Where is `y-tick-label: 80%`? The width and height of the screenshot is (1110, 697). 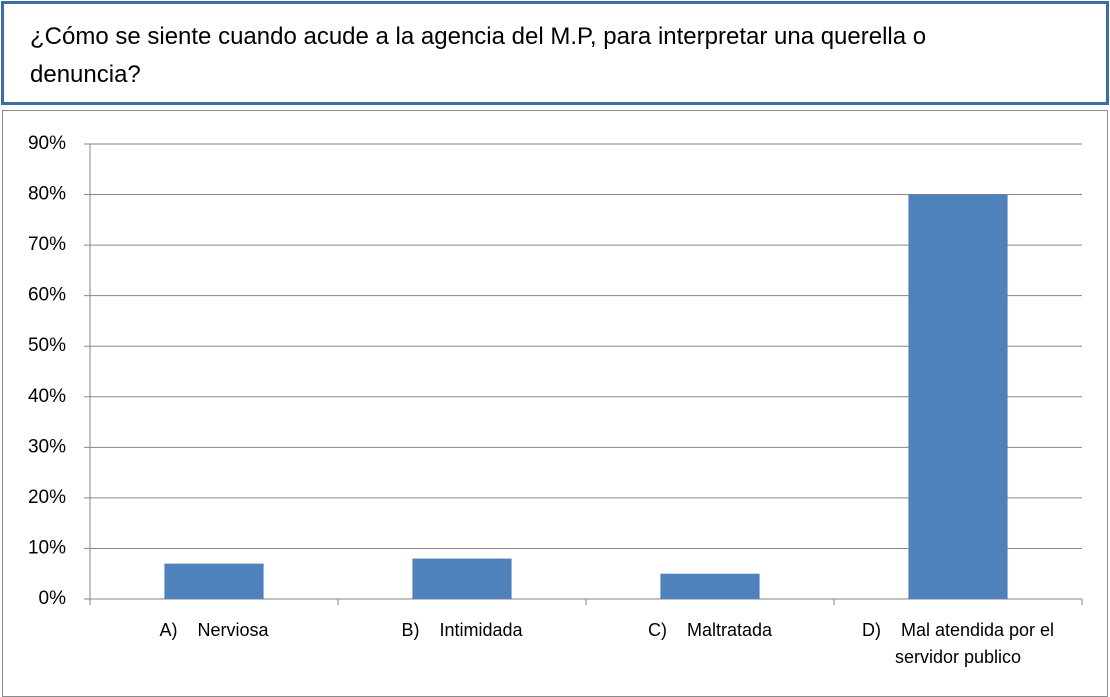
y-tick-label: 80% is located at coordinates (47, 194).